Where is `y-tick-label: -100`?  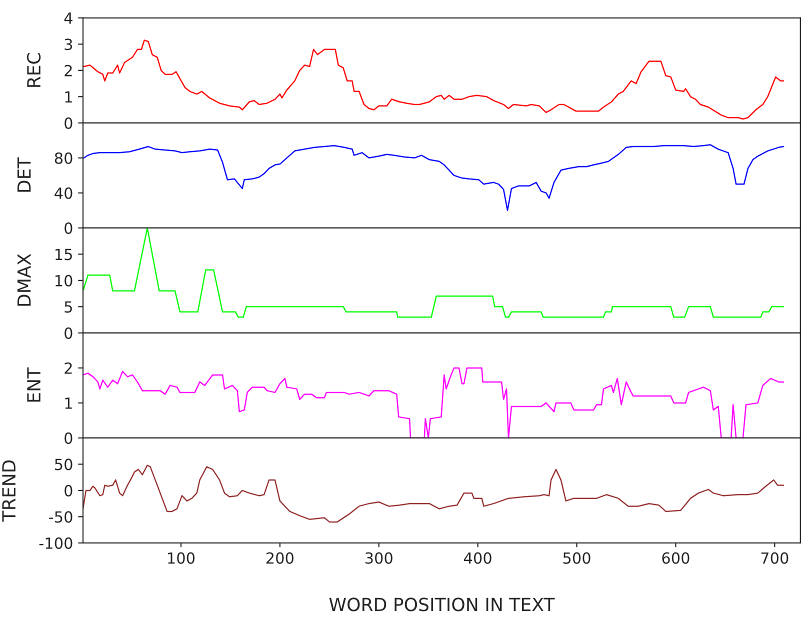 y-tick-label: -100 is located at coordinates (55, 543).